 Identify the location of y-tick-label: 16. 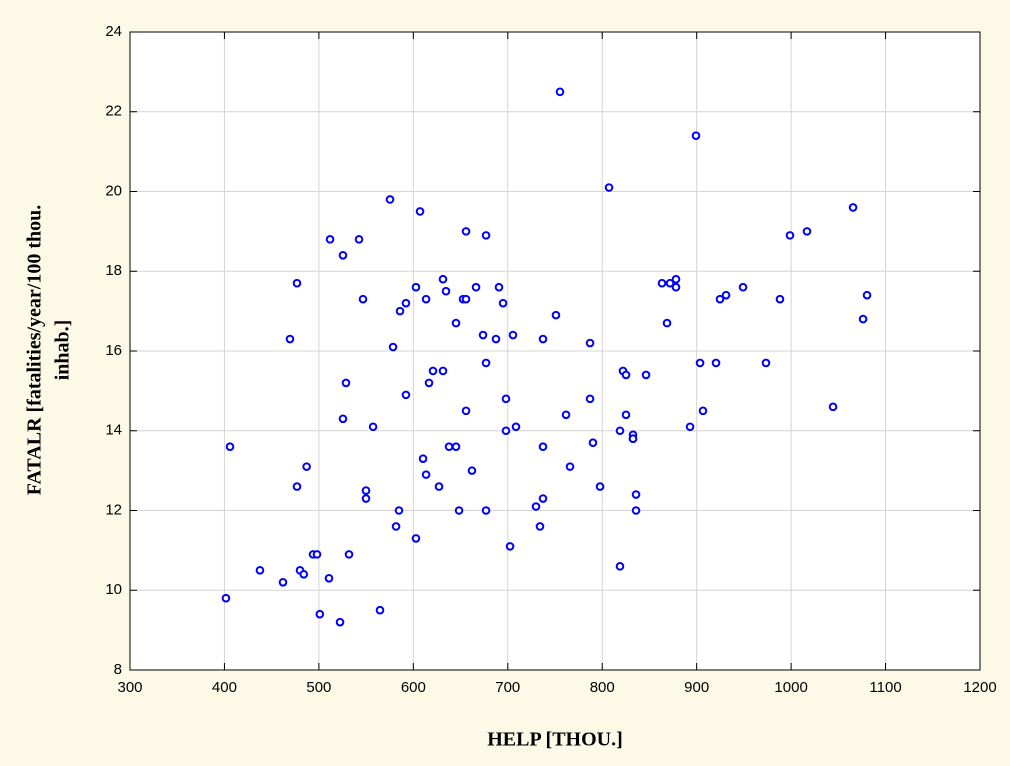
(113, 350).